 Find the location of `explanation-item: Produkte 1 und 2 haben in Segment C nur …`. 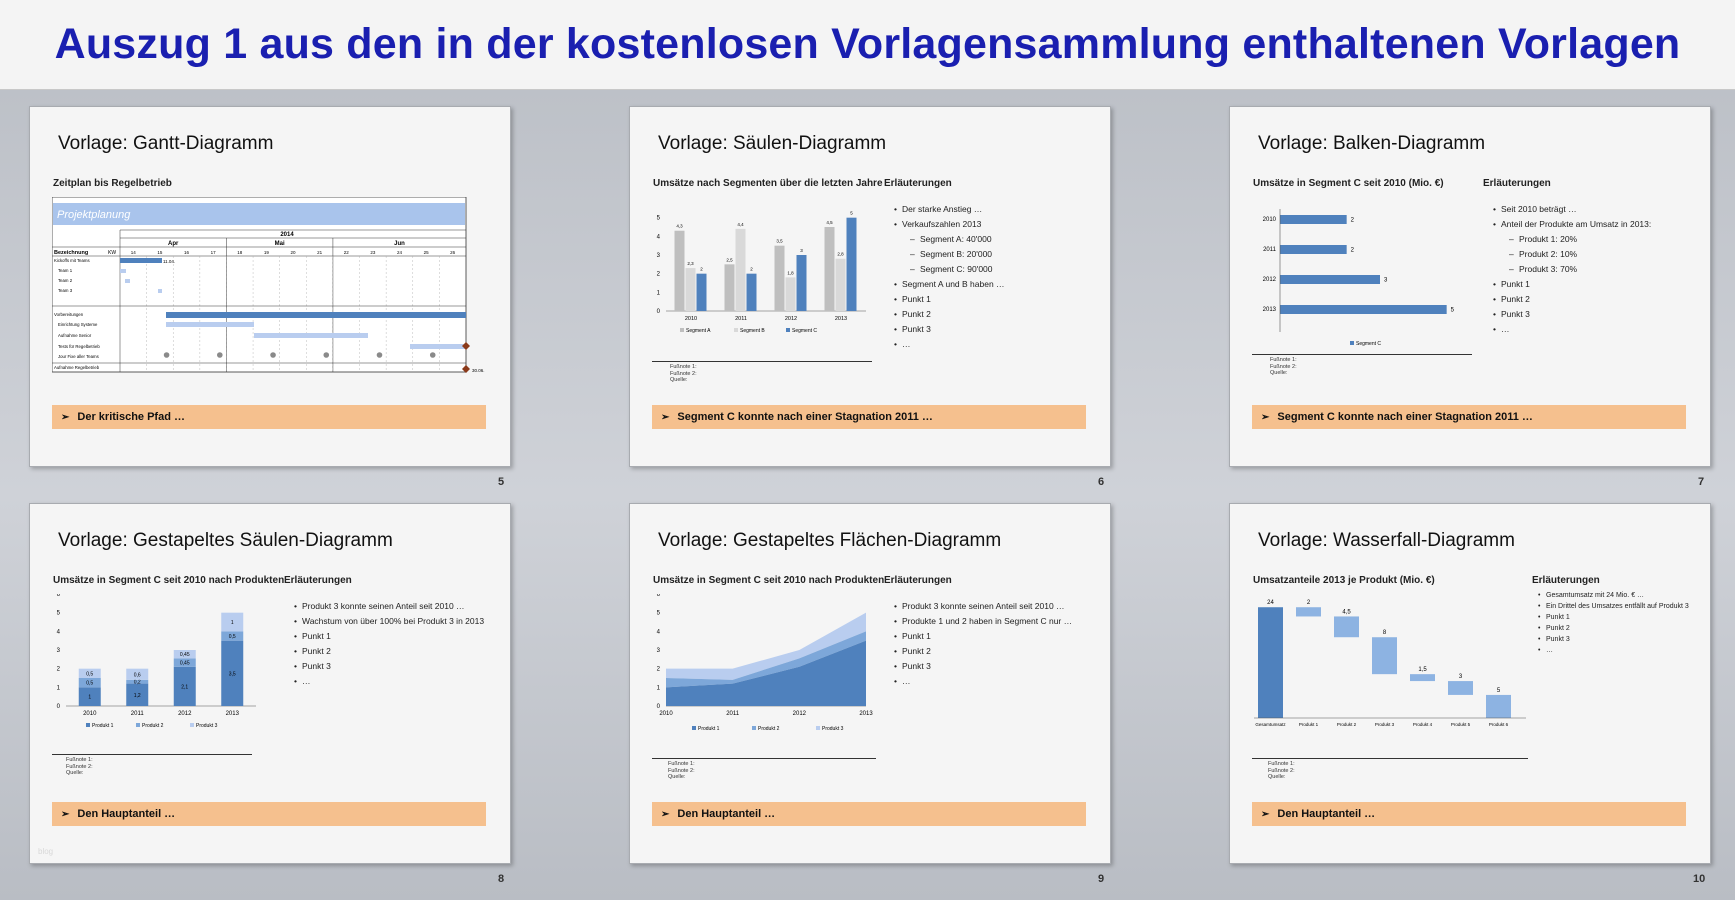

explanation-item: Produkte 1 und 2 haben in Segment C nur … is located at coordinates (983, 621).